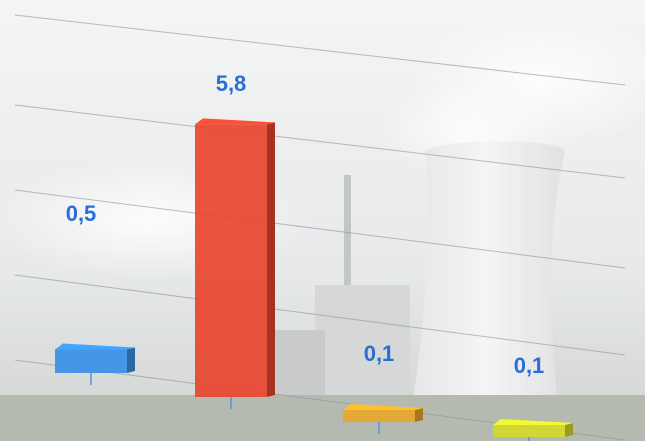 The width and height of the screenshot is (645, 441). Describe the element at coordinates (231, 83) in the screenshot. I see `value-label: 5,8` at that location.